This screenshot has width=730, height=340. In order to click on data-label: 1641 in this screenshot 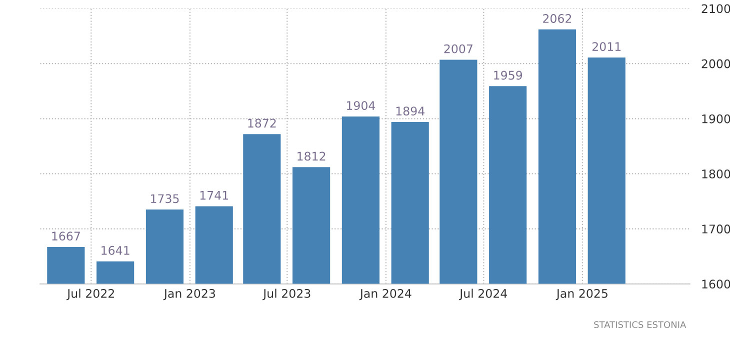, I will do `click(116, 250)`.